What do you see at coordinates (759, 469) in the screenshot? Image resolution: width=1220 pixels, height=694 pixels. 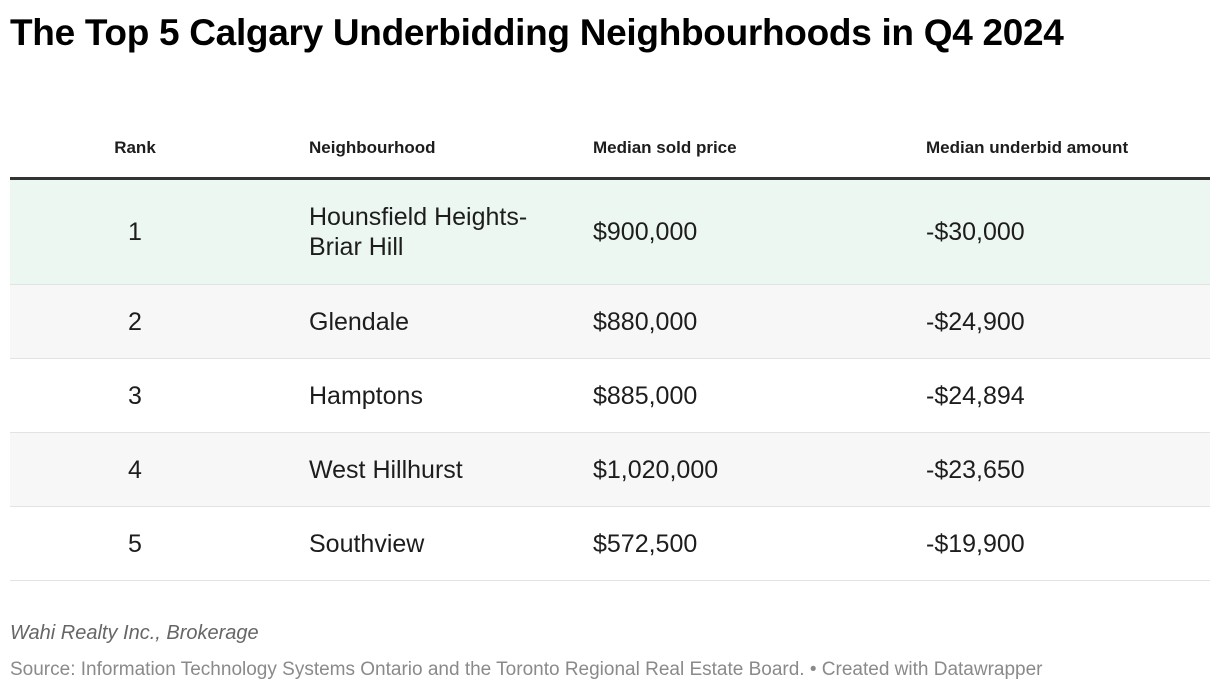 I see `median-sold-price-cell: $1,020,000` at bounding box center [759, 469].